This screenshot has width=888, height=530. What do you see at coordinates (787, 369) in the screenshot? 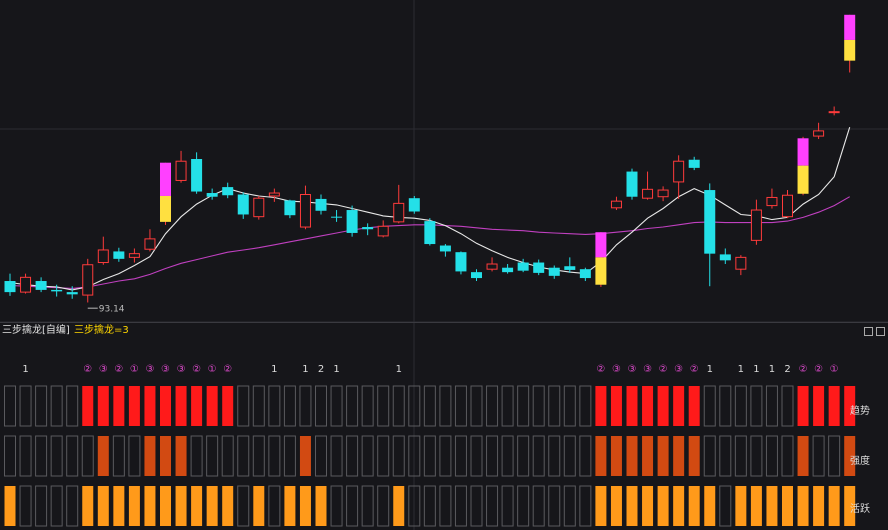
I see `step-label: 2` at bounding box center [787, 369].